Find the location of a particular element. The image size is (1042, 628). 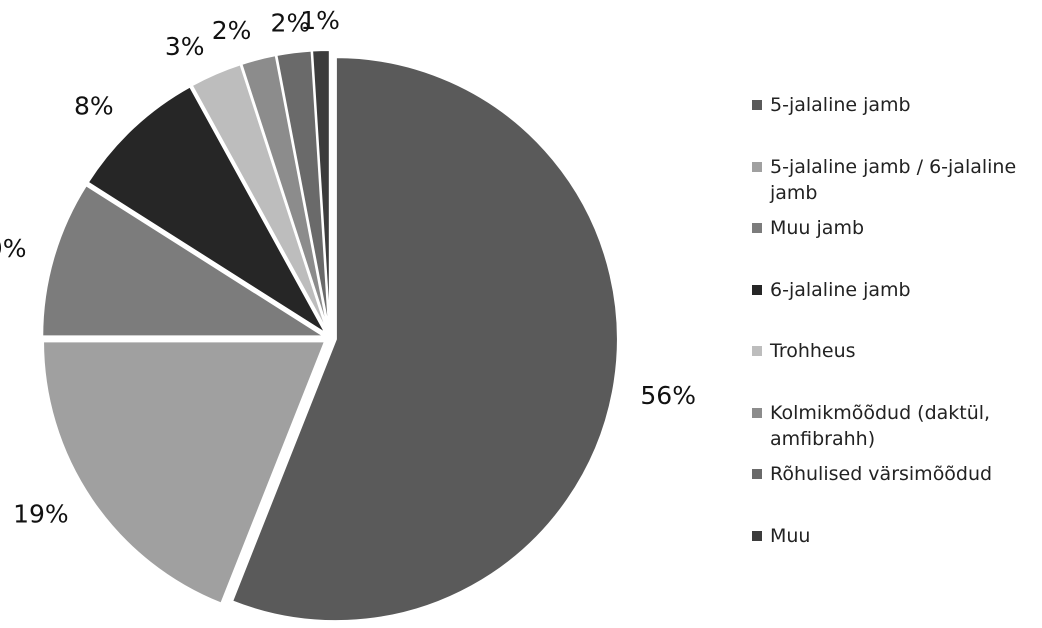

legend-label: Kolmikmõõdud (daktül, amfibrahh) is located at coordinates (880, 425).